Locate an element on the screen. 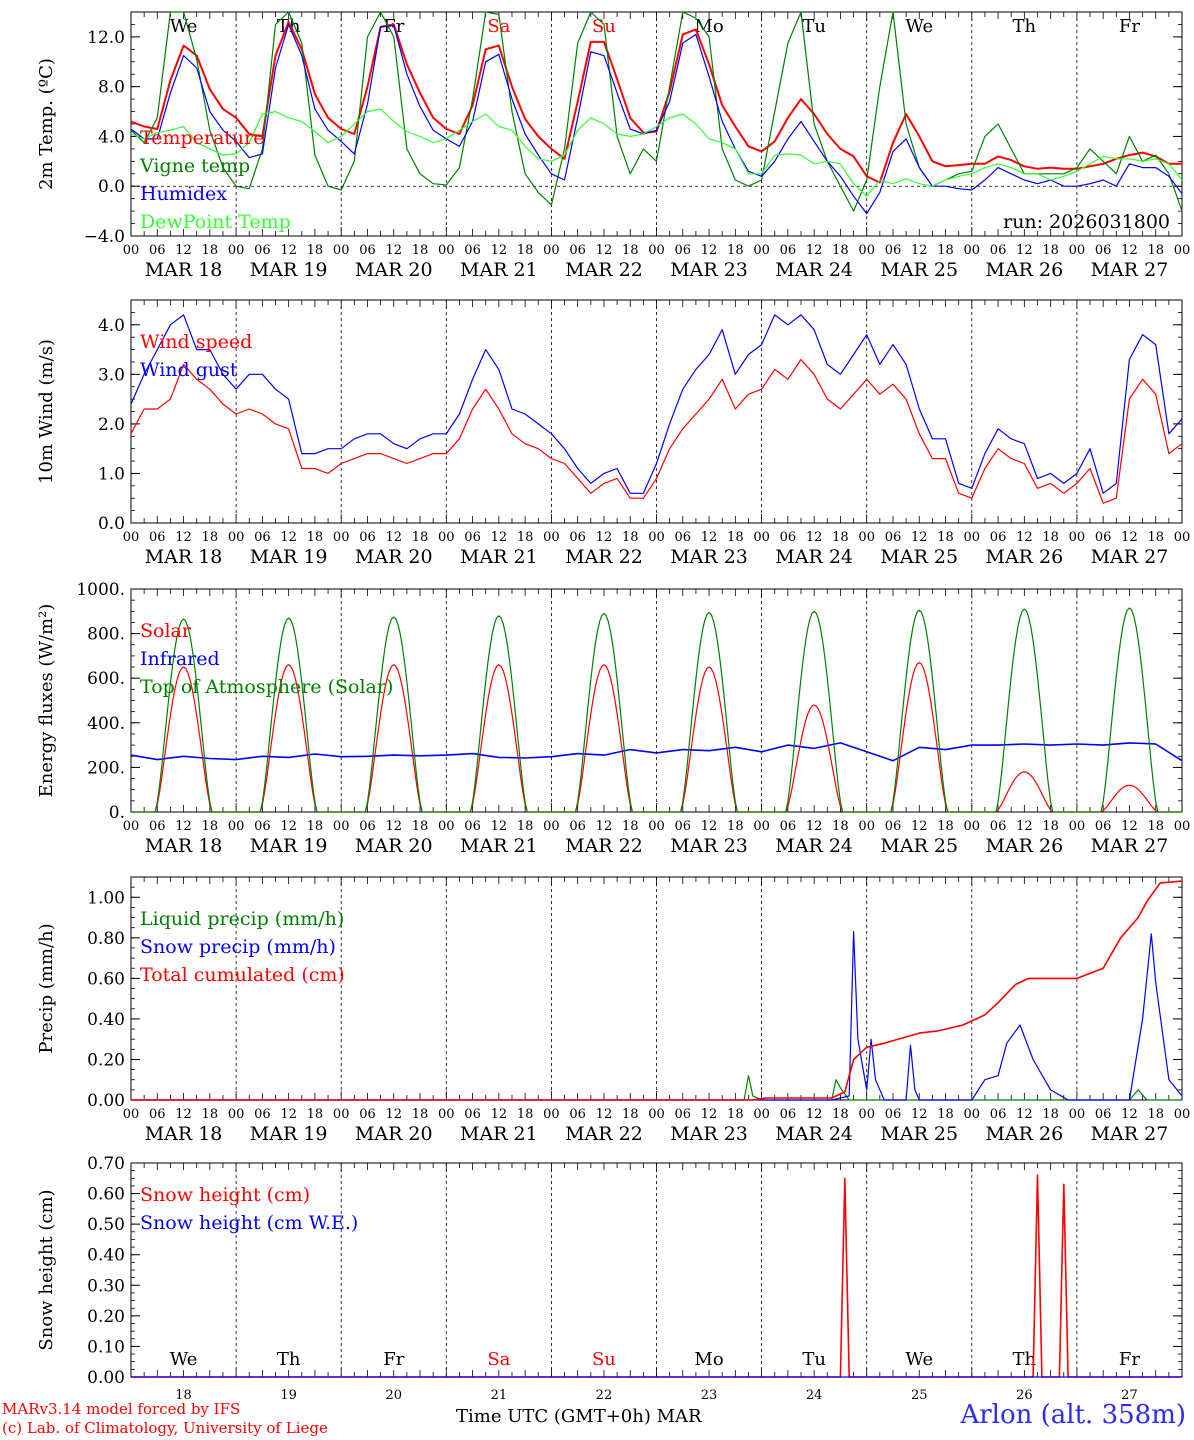 This screenshot has width=1194, height=1440. legend-entry: Liquid precip (mm/h) is located at coordinates (242, 919).